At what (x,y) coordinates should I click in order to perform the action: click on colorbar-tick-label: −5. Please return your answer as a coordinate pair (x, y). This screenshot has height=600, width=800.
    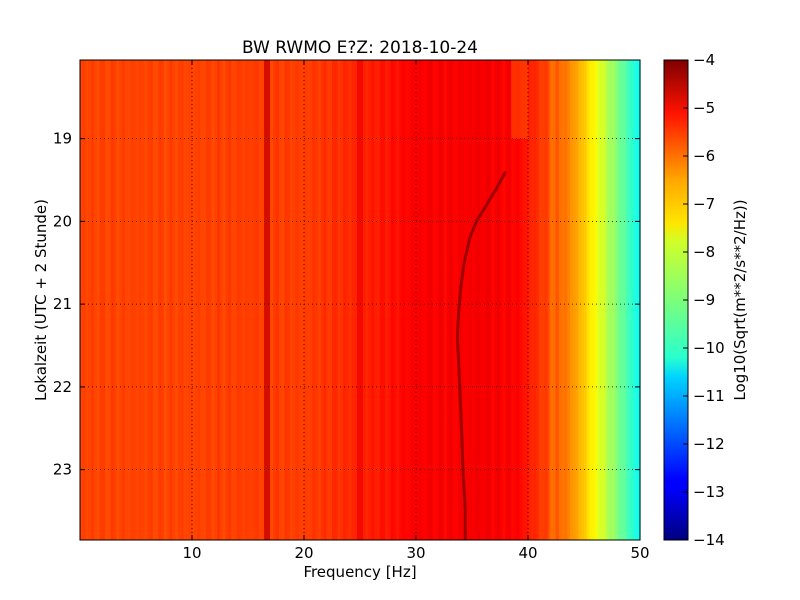
    Looking at the image, I should click on (704, 108).